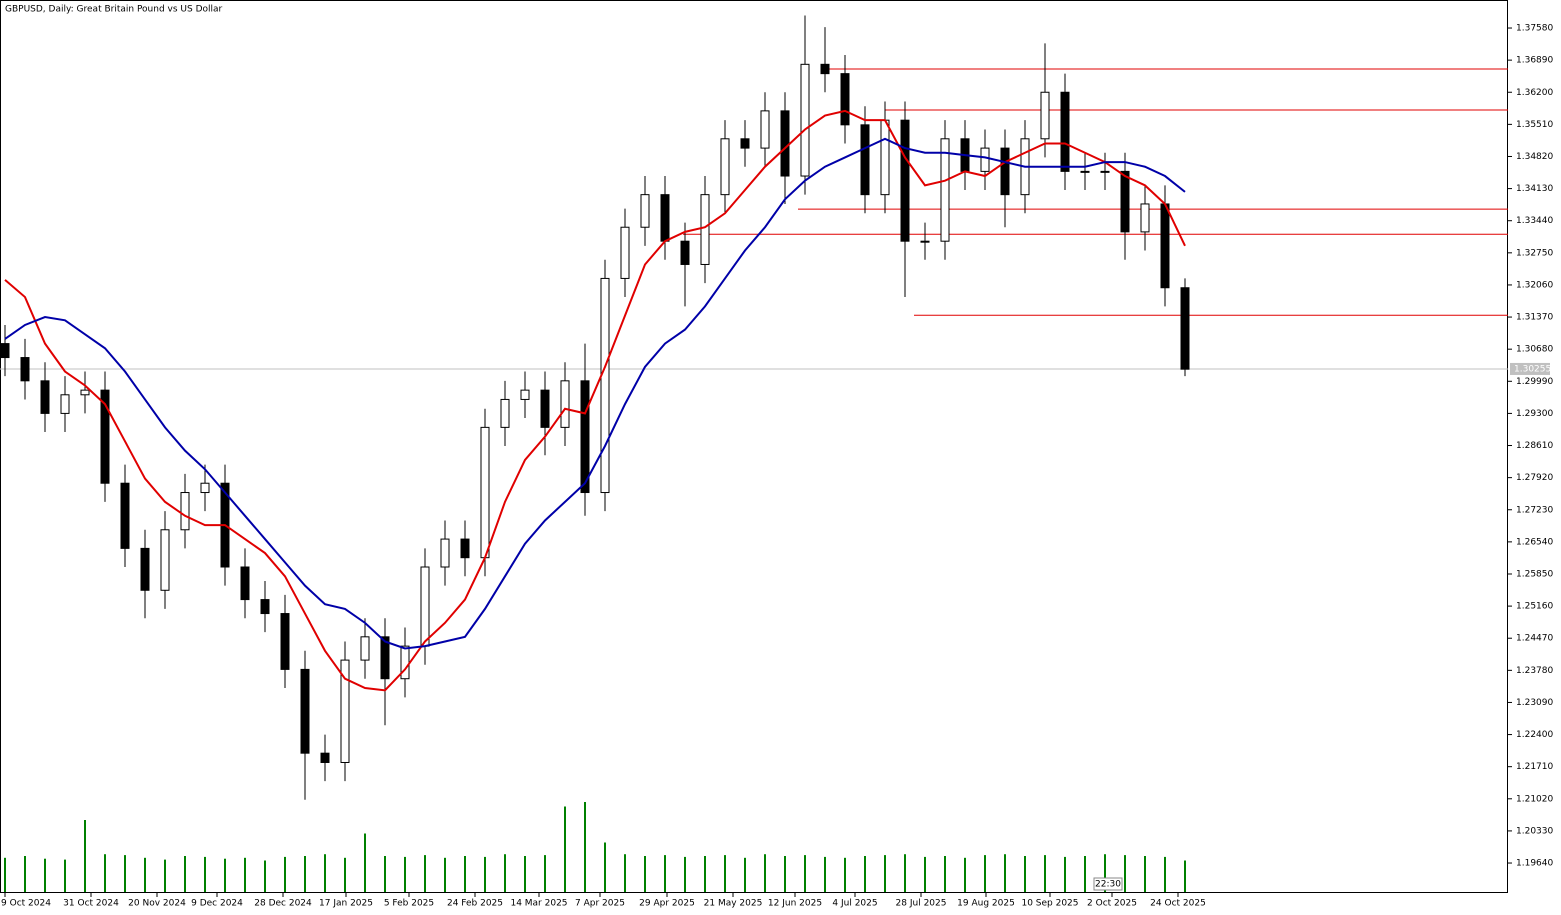 The image size is (1561, 915). I want to click on x-tick-label: 20 Nov 2024, so click(157, 904).